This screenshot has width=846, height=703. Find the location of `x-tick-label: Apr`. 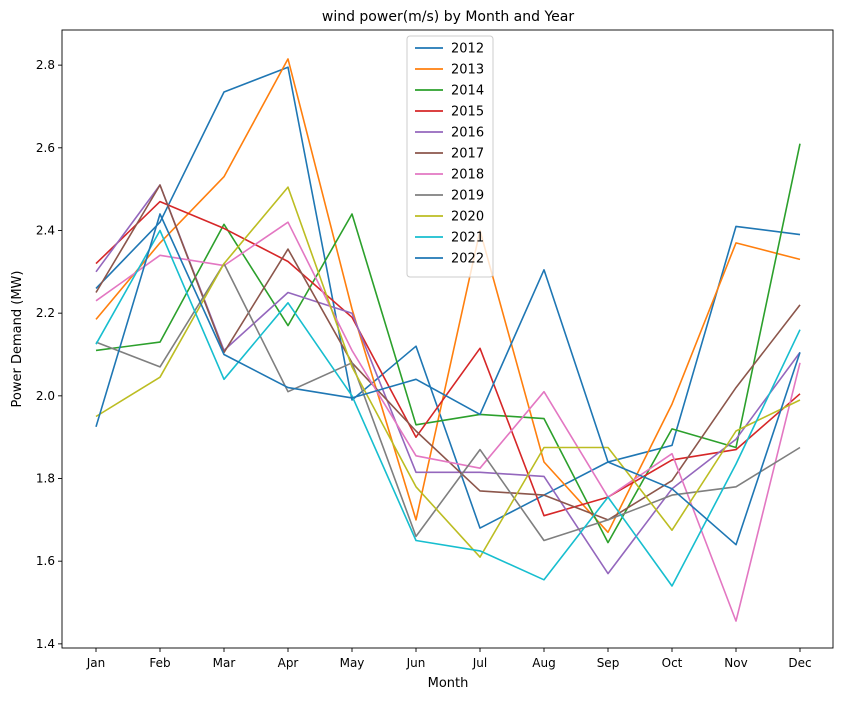

x-tick-label: Apr is located at coordinates (288, 663).